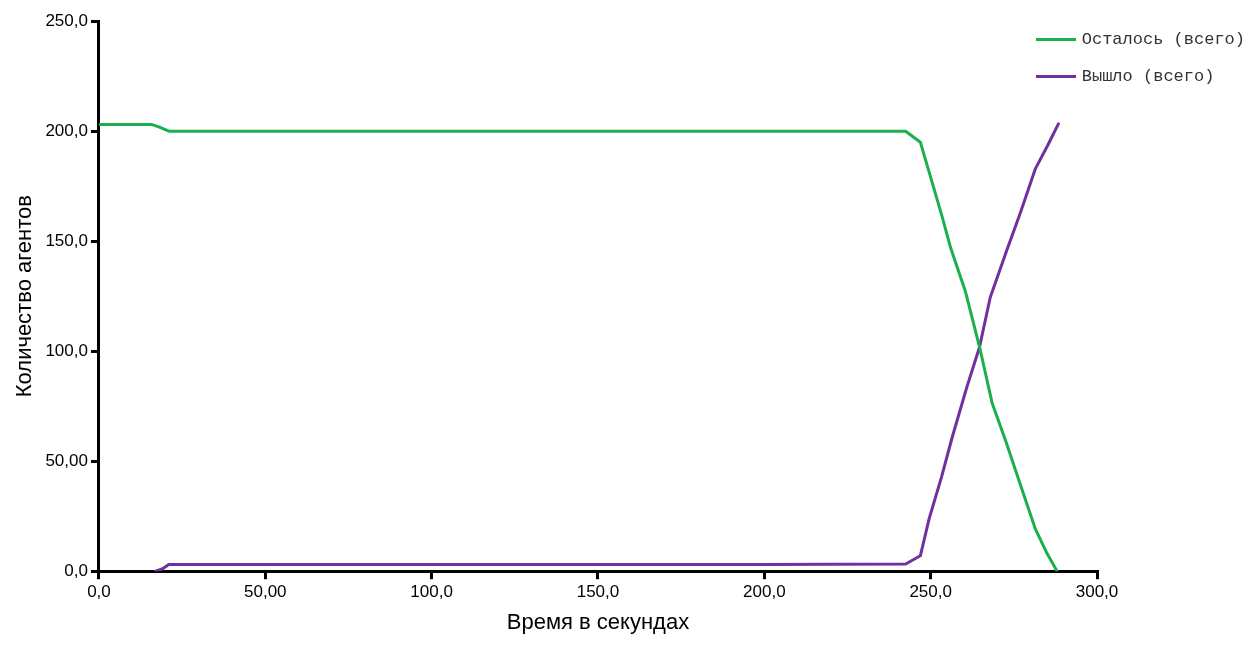 This screenshot has height=648, width=1255. I want to click on legend-label: Осталось (всего), so click(1163, 39).